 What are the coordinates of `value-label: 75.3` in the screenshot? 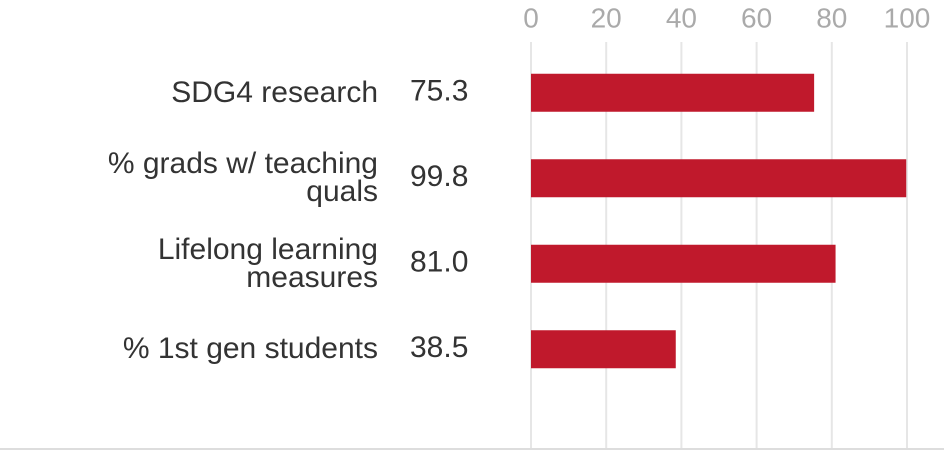 It's located at (439, 91).